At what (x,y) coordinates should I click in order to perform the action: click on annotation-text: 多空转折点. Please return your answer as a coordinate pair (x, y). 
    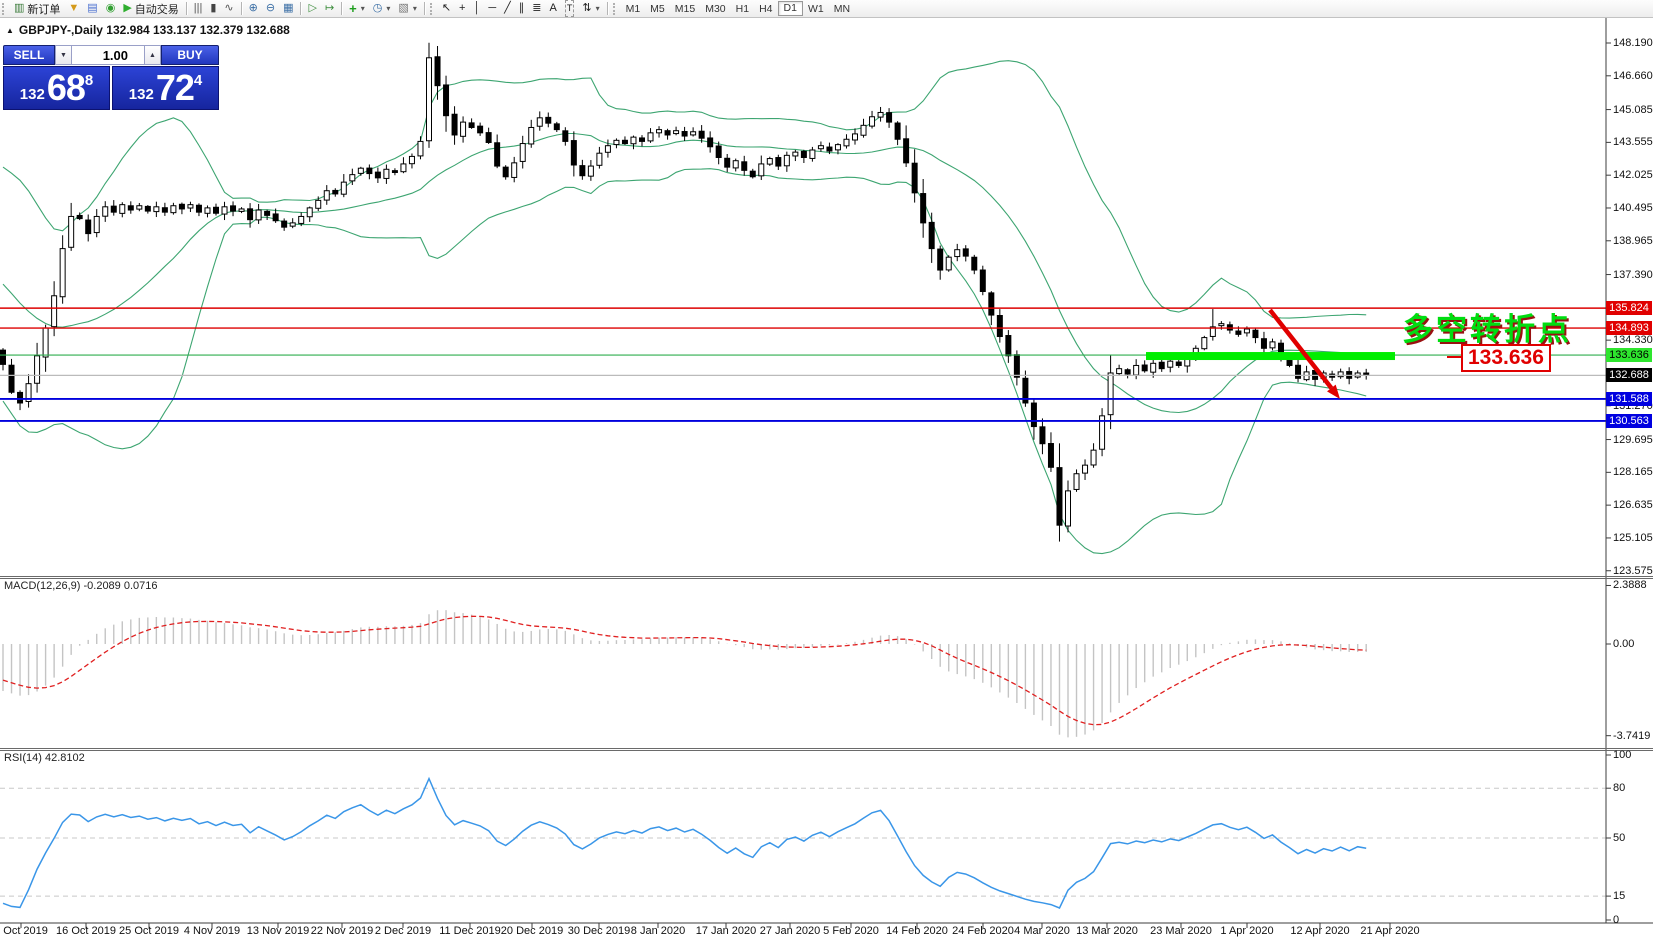
    Looking at the image, I should click on (1487, 329).